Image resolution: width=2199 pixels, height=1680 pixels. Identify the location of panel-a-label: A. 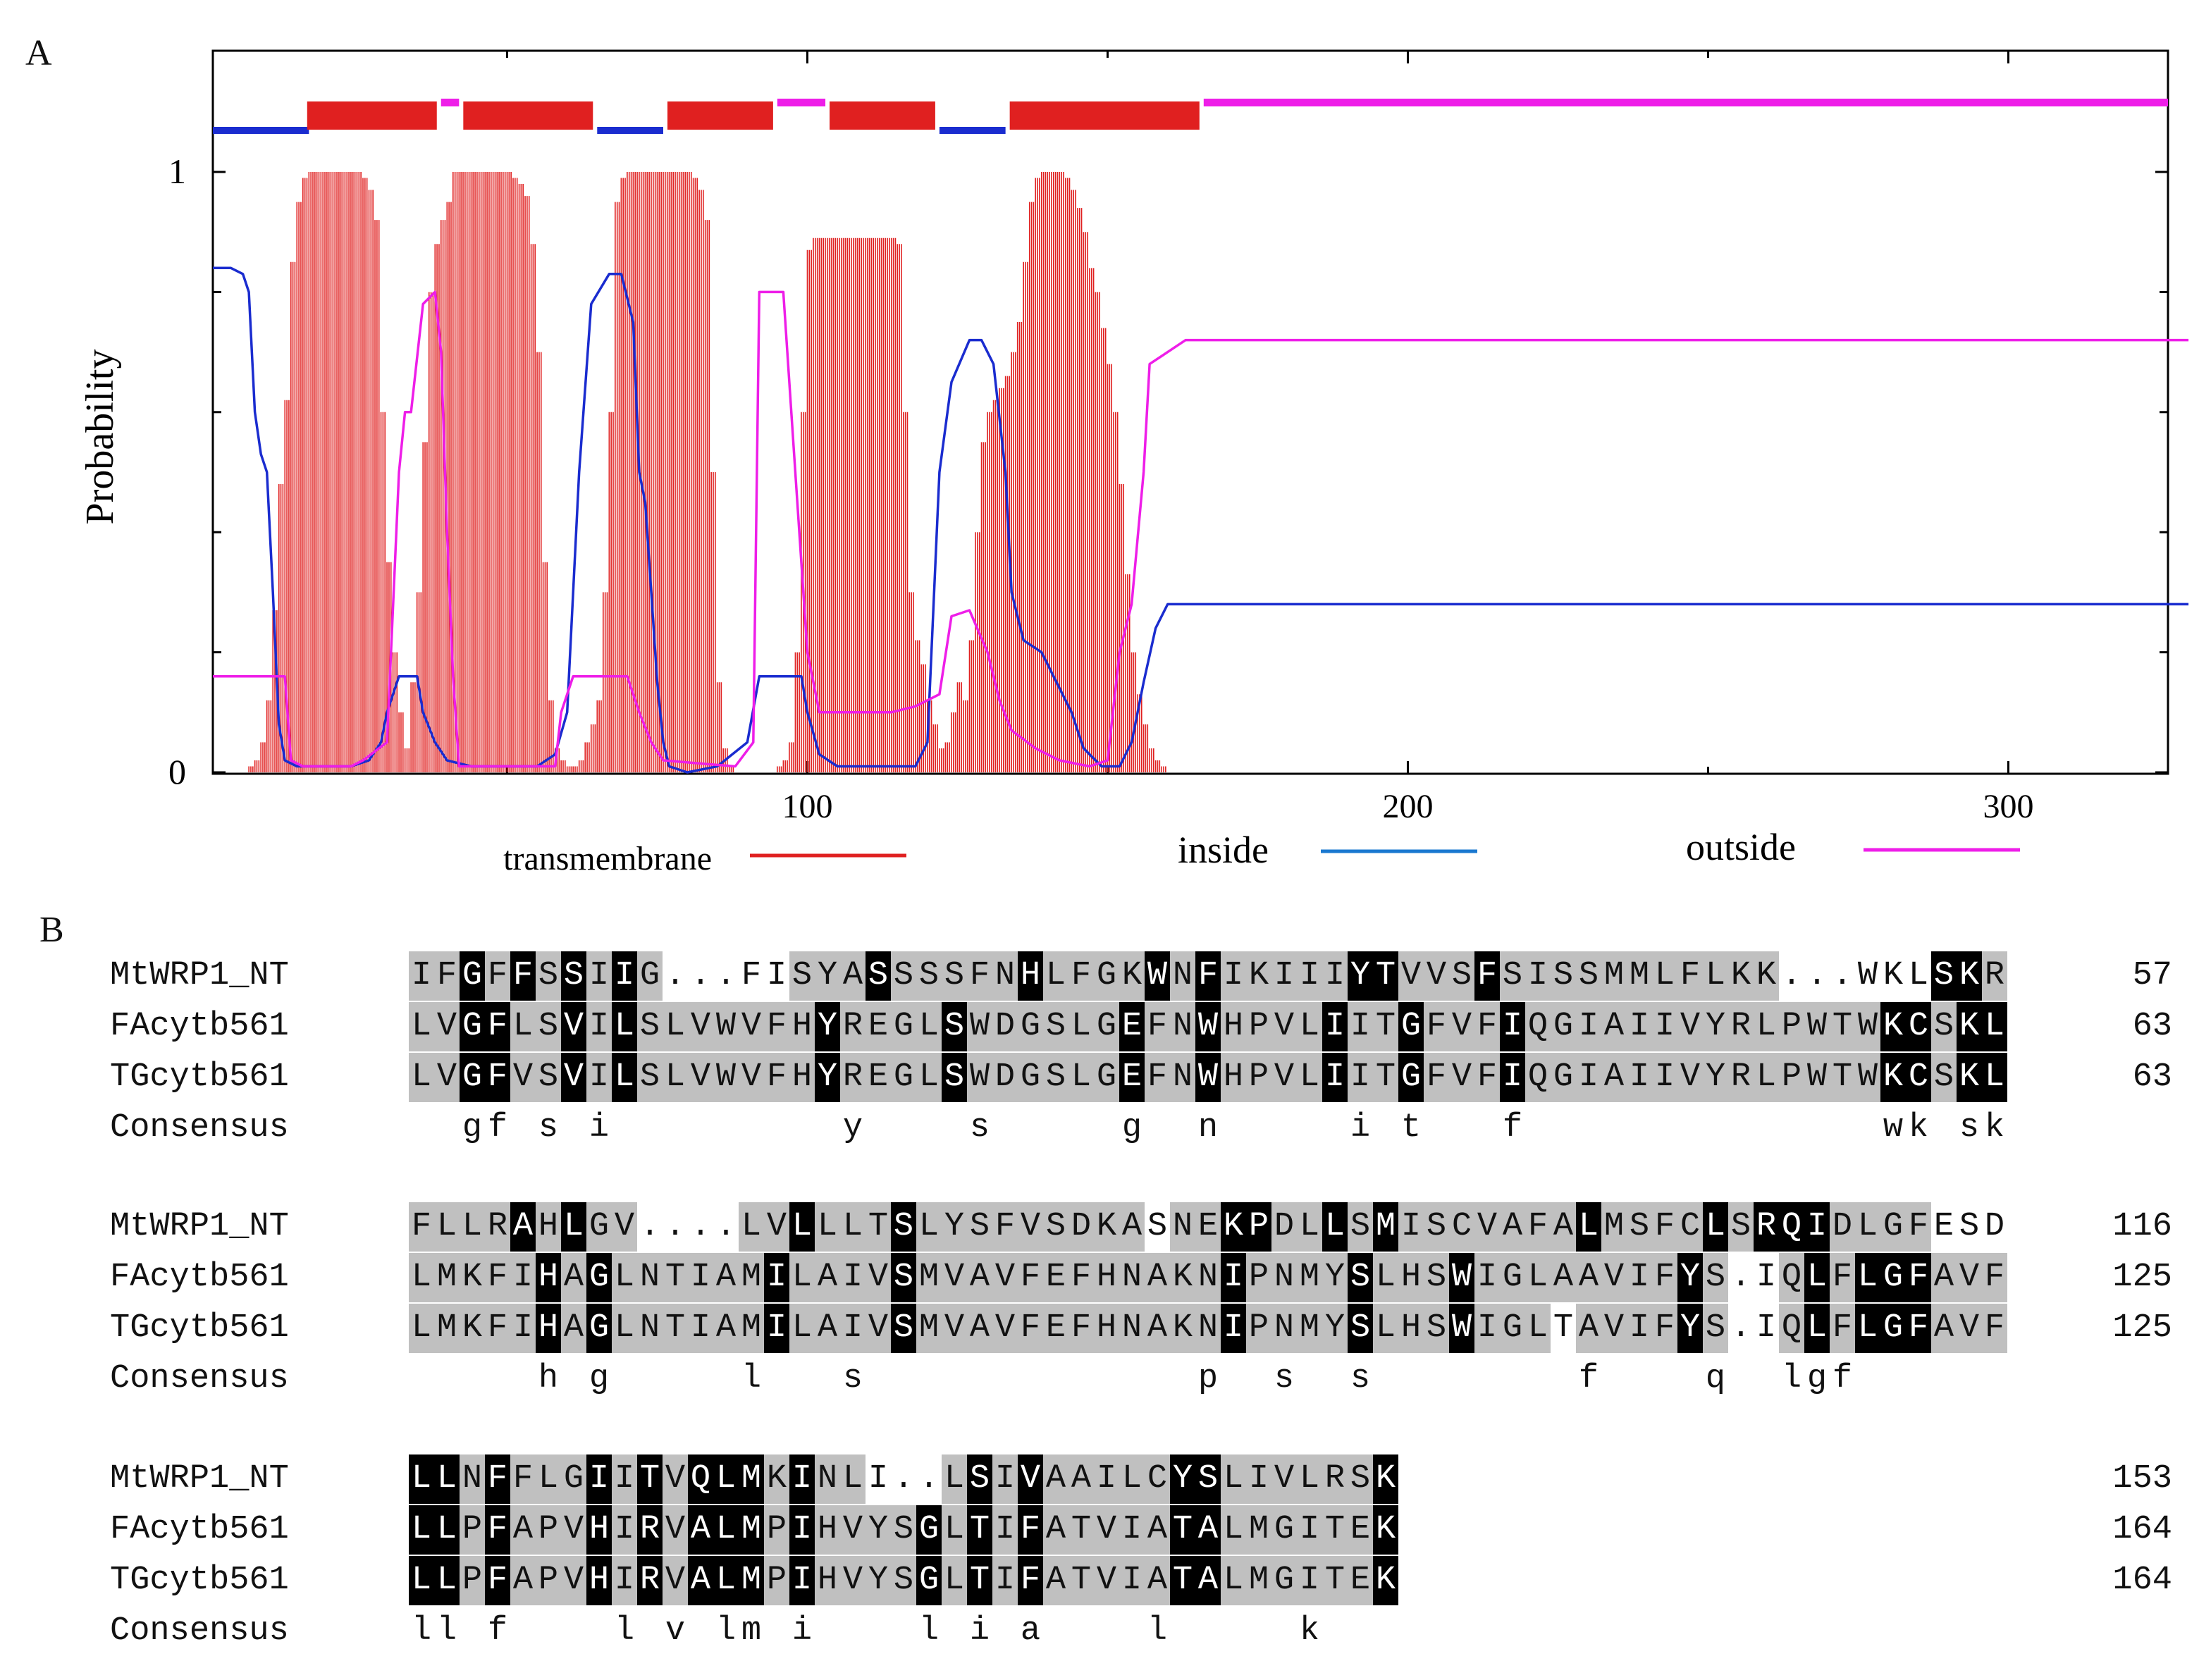
(38, 53).